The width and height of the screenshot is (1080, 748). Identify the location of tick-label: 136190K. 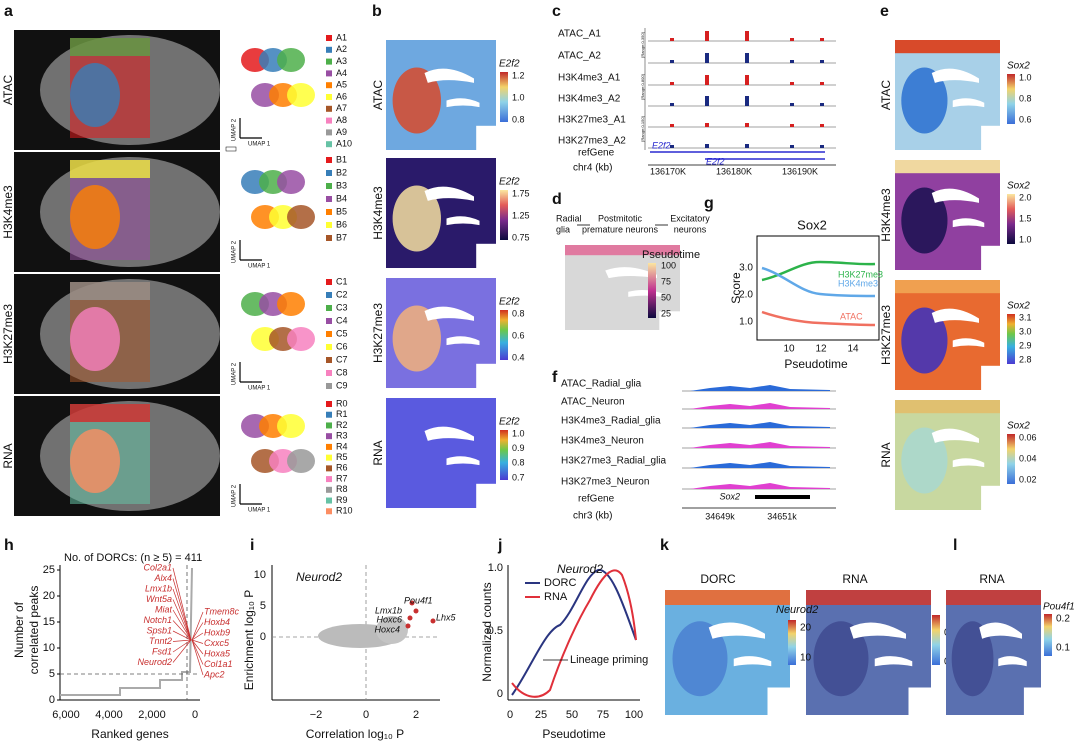
(800, 171).